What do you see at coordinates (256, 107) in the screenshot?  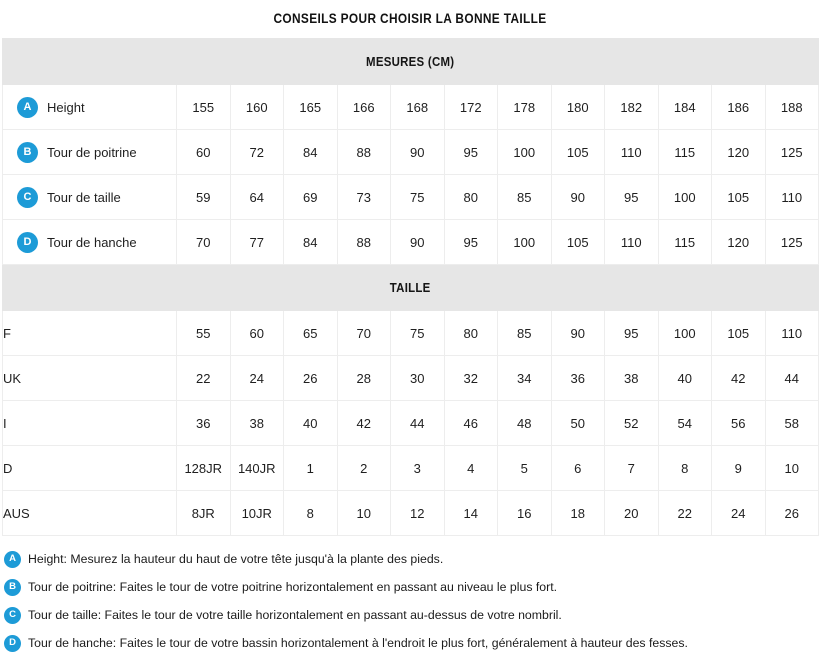 I see `value-cell: 160` at bounding box center [256, 107].